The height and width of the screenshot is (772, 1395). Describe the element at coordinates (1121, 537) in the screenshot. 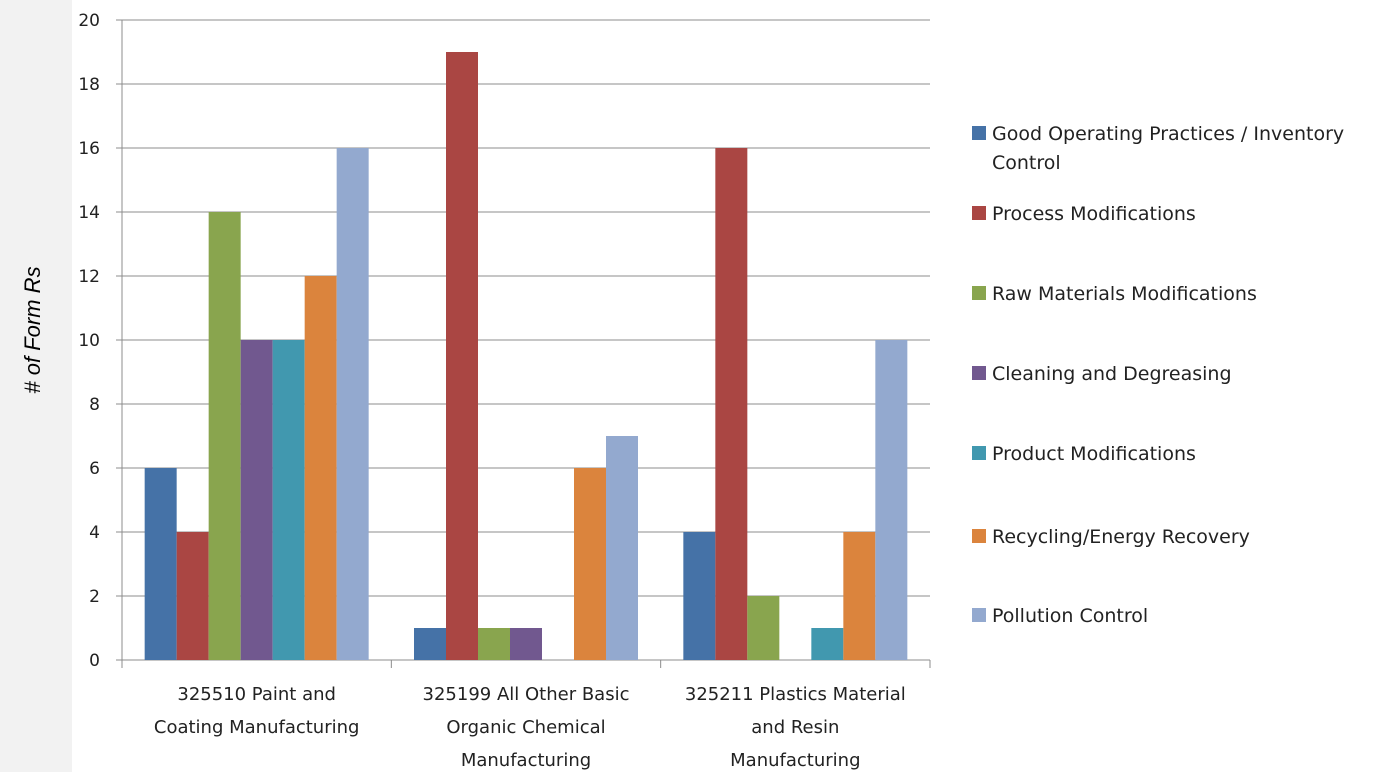

I see `legend-label: Recycling/Energy Recovery` at that location.